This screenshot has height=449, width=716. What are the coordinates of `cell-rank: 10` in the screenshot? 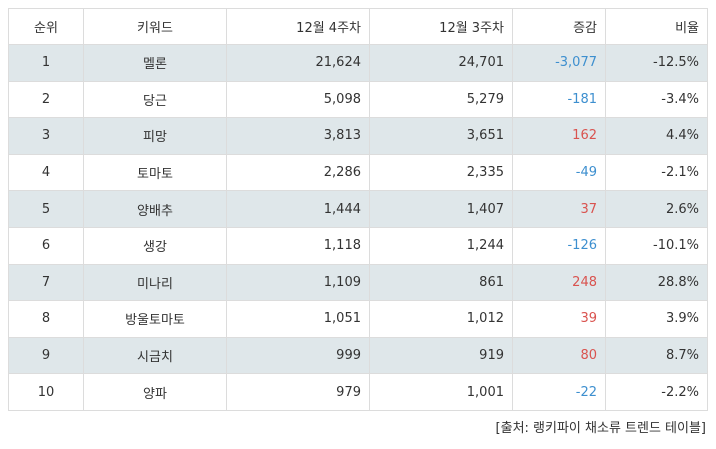 It's located at (46, 392).